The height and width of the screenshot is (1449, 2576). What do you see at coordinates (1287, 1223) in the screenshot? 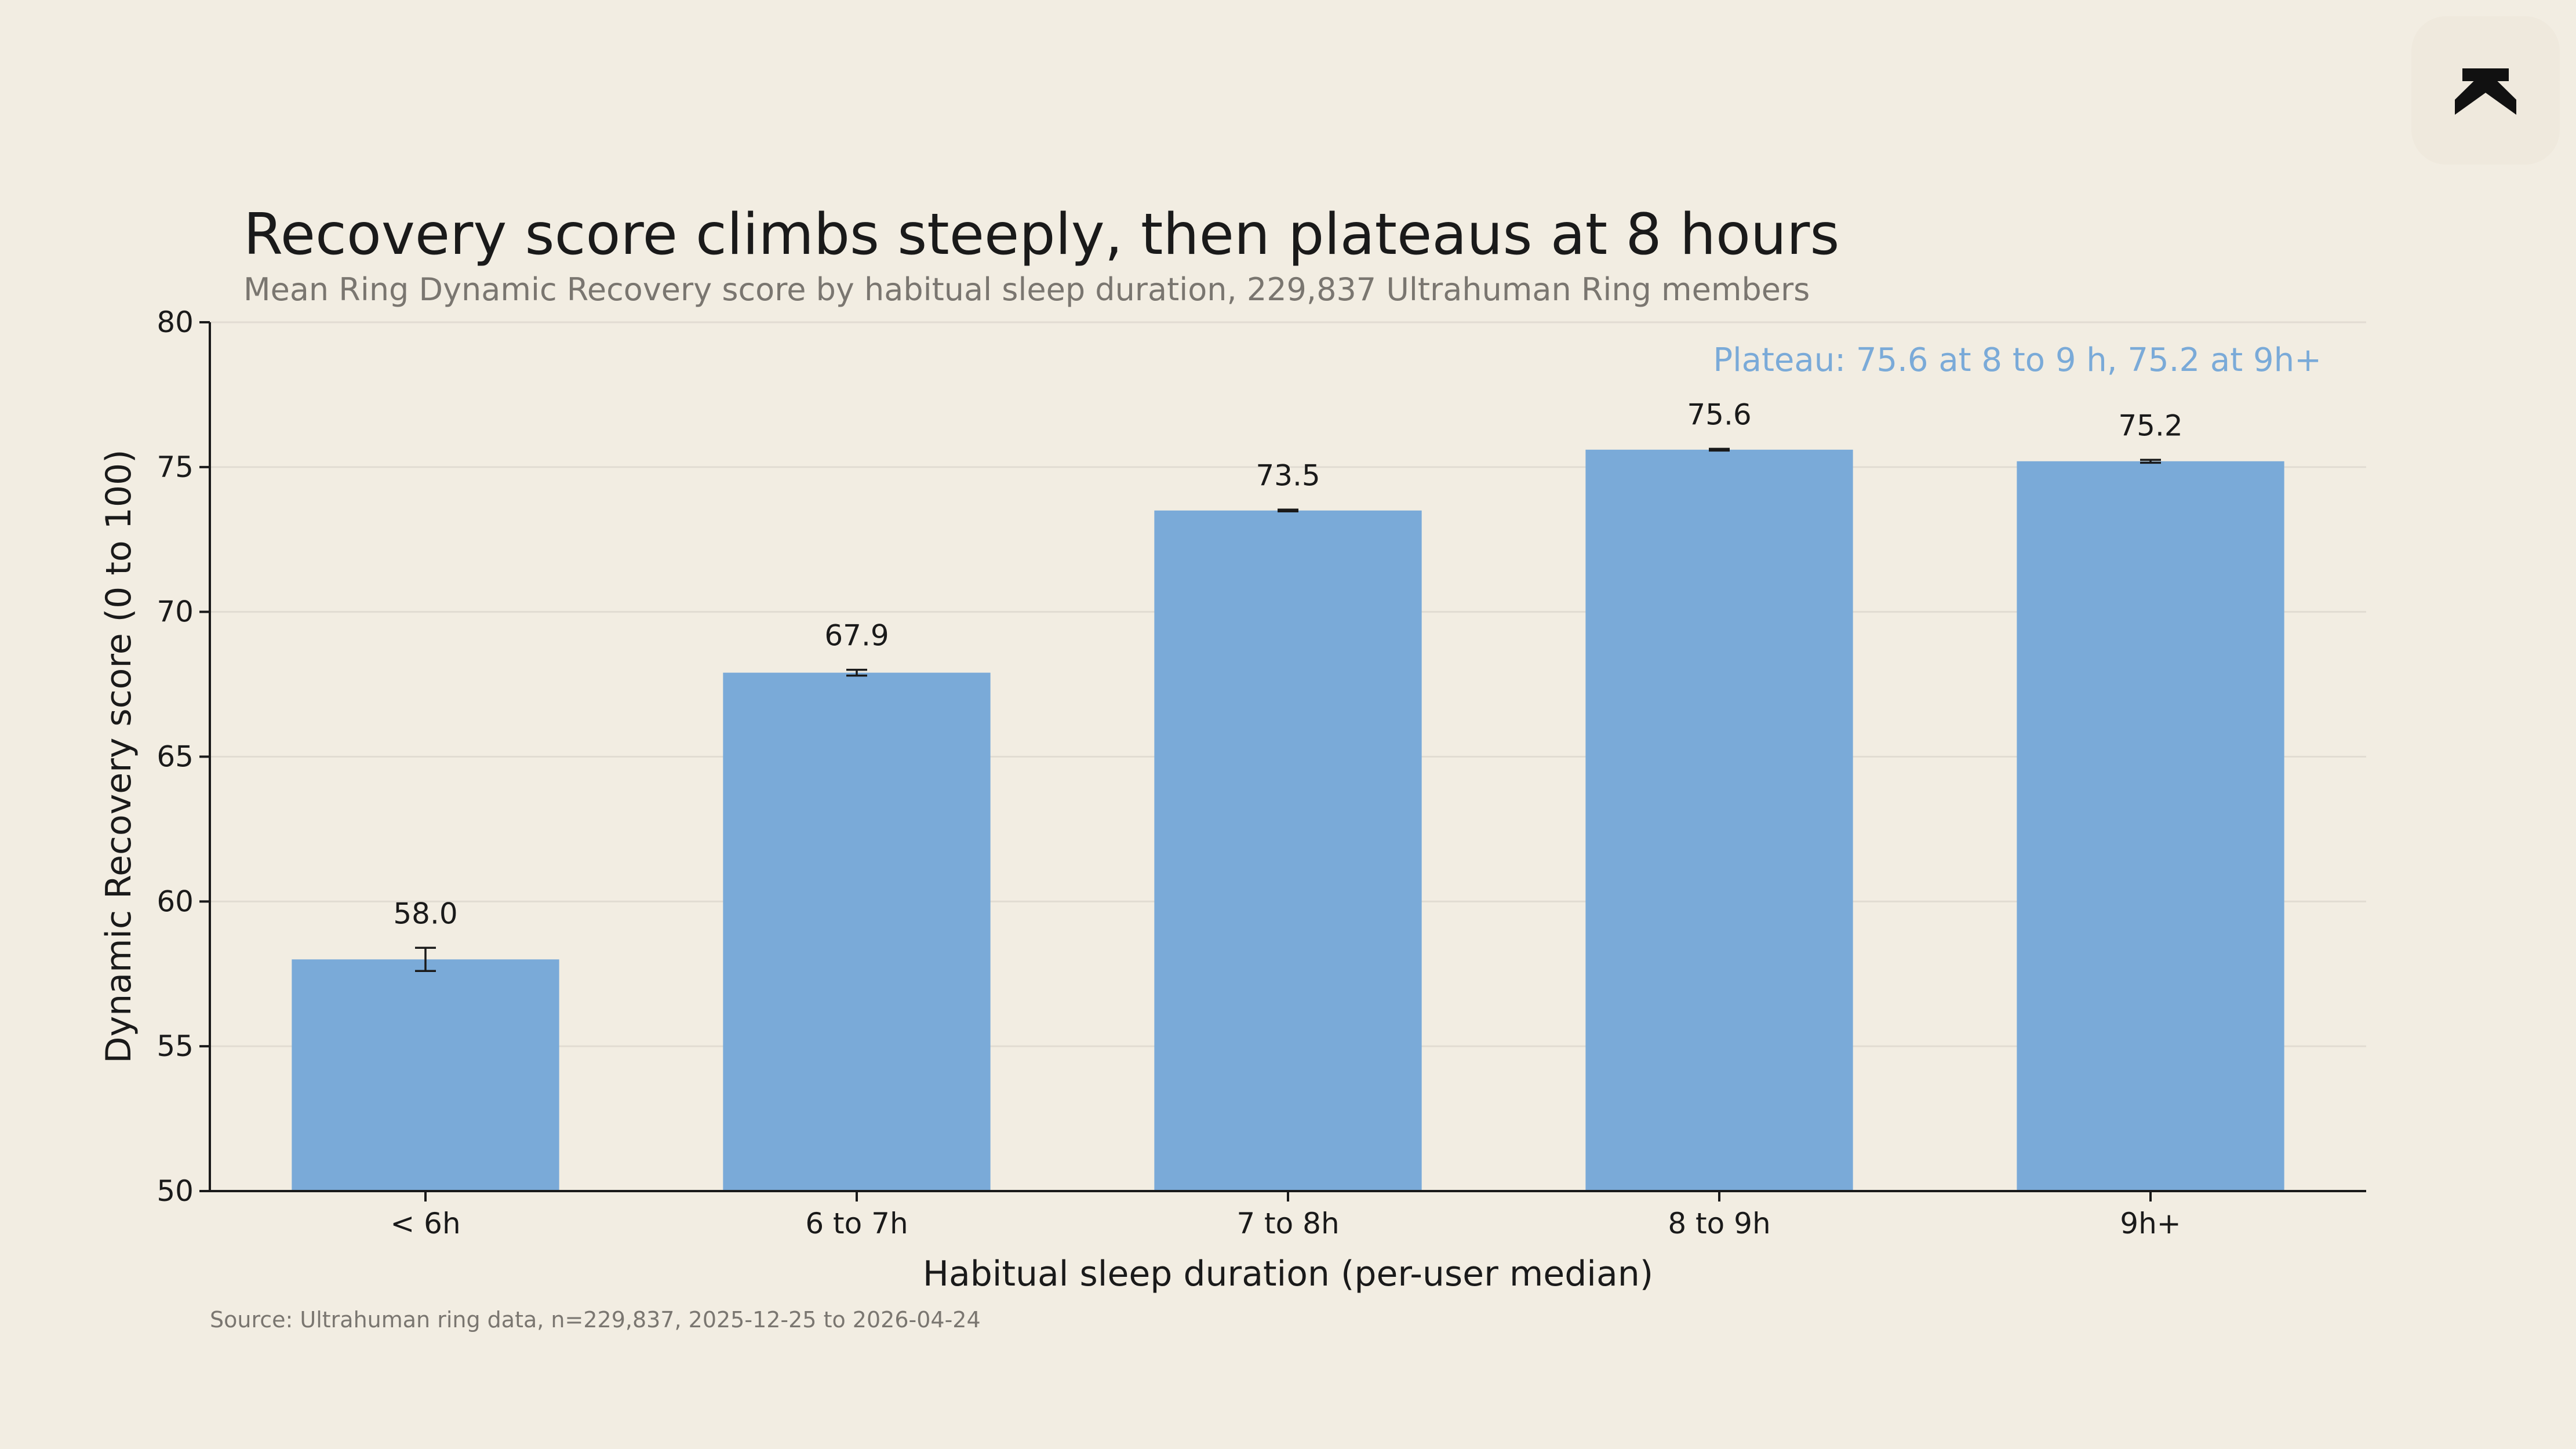
I see `x-tick-label: 7 to 8h` at bounding box center [1287, 1223].